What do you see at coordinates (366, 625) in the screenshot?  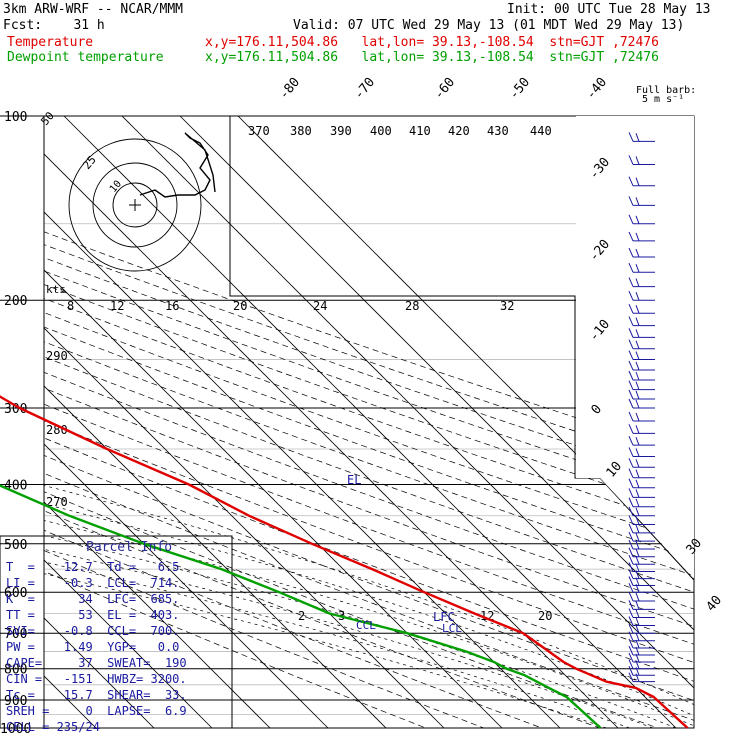 I see `ccl-marker: CCL` at bounding box center [366, 625].